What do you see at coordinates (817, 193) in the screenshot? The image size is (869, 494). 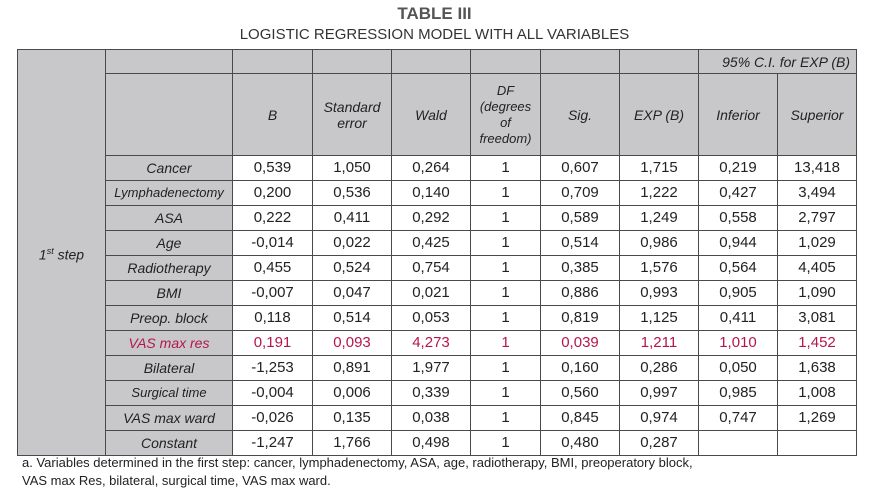 I see `cell-value: 3,494` at bounding box center [817, 193].